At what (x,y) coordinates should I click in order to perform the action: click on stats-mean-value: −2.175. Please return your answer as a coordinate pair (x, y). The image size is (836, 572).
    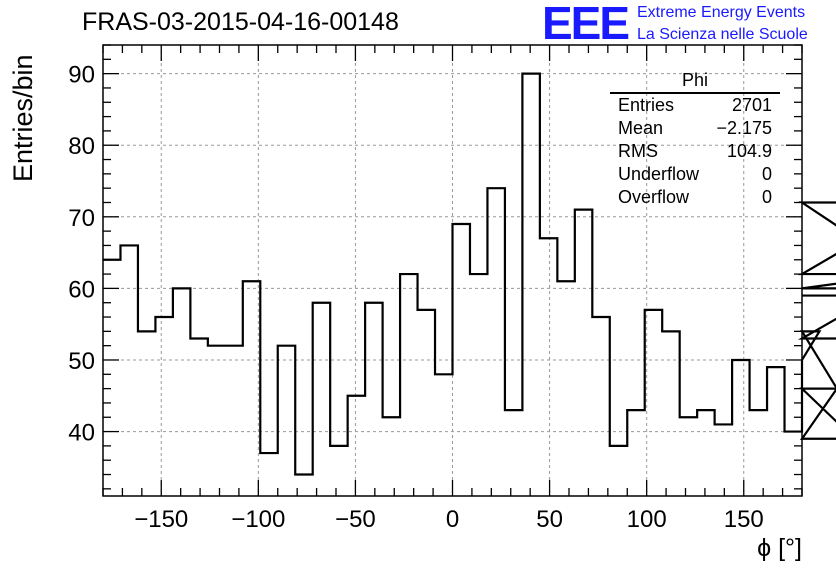
    Looking at the image, I should click on (744, 128).